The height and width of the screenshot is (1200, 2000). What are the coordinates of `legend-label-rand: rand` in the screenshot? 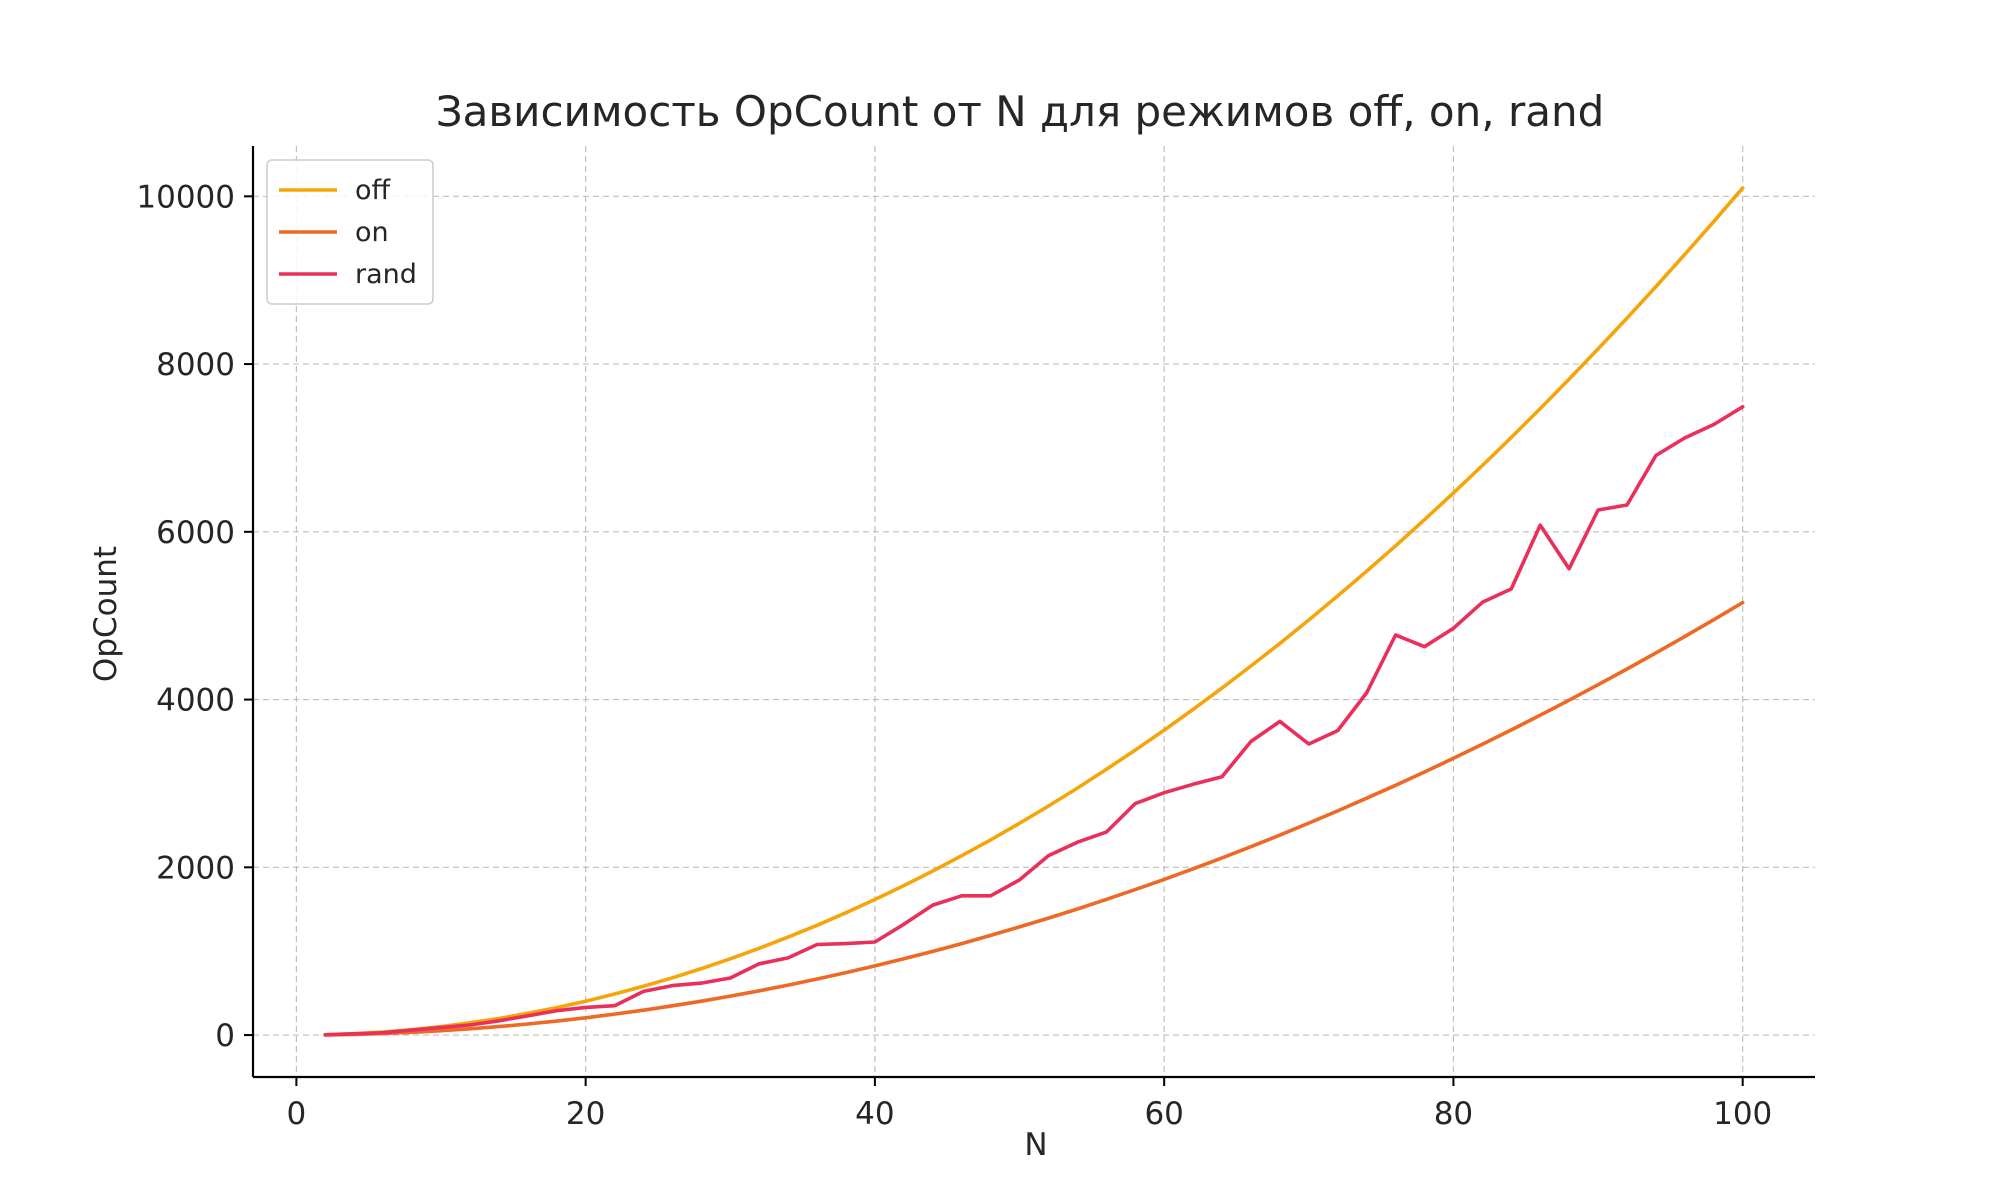 It's located at (386, 274).